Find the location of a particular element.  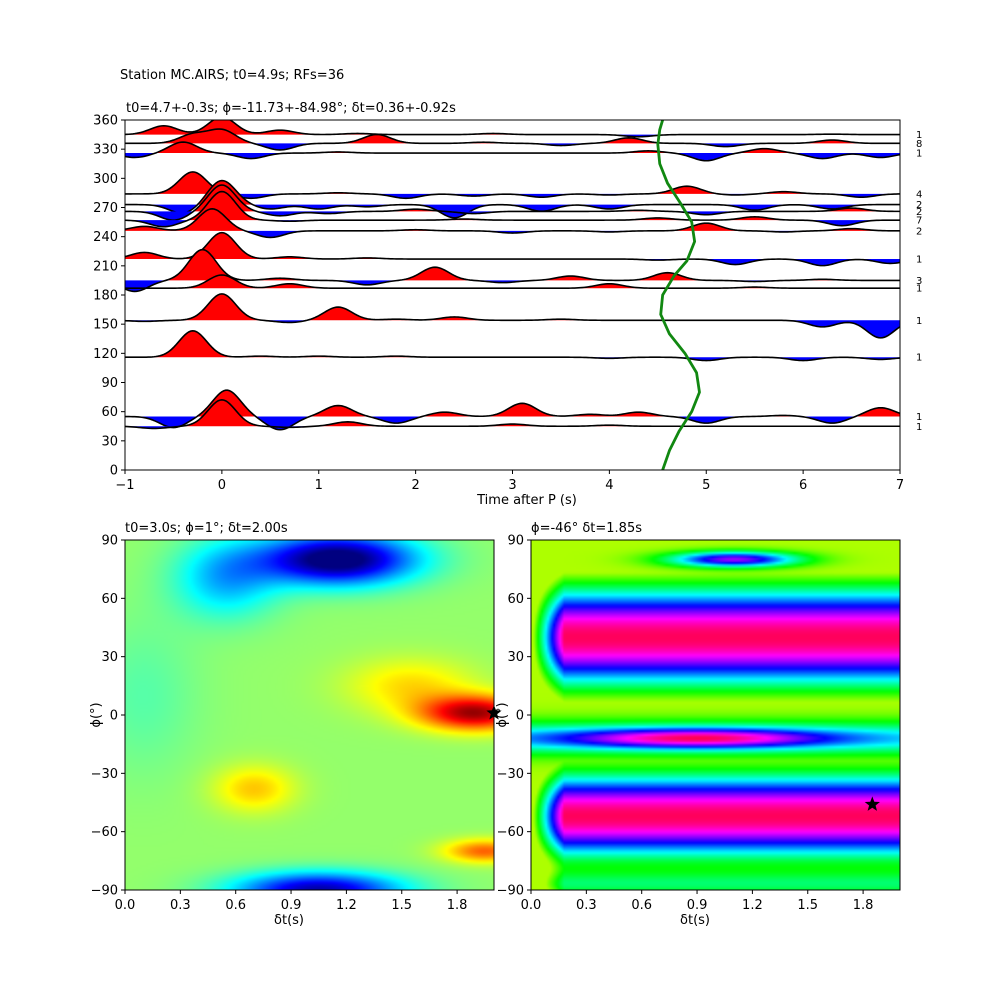

trace-count-label: 3 is located at coordinates (919, 281).